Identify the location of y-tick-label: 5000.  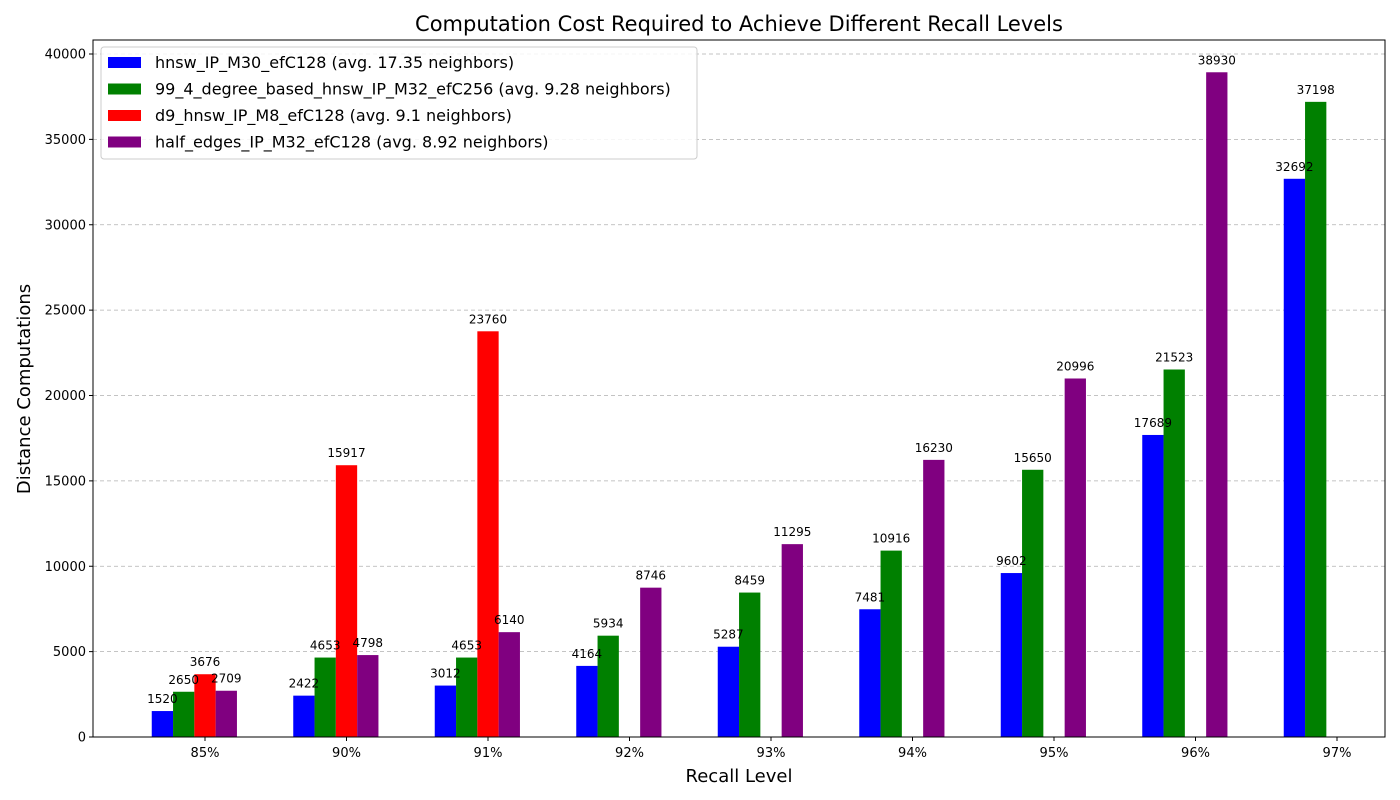
(69, 652).